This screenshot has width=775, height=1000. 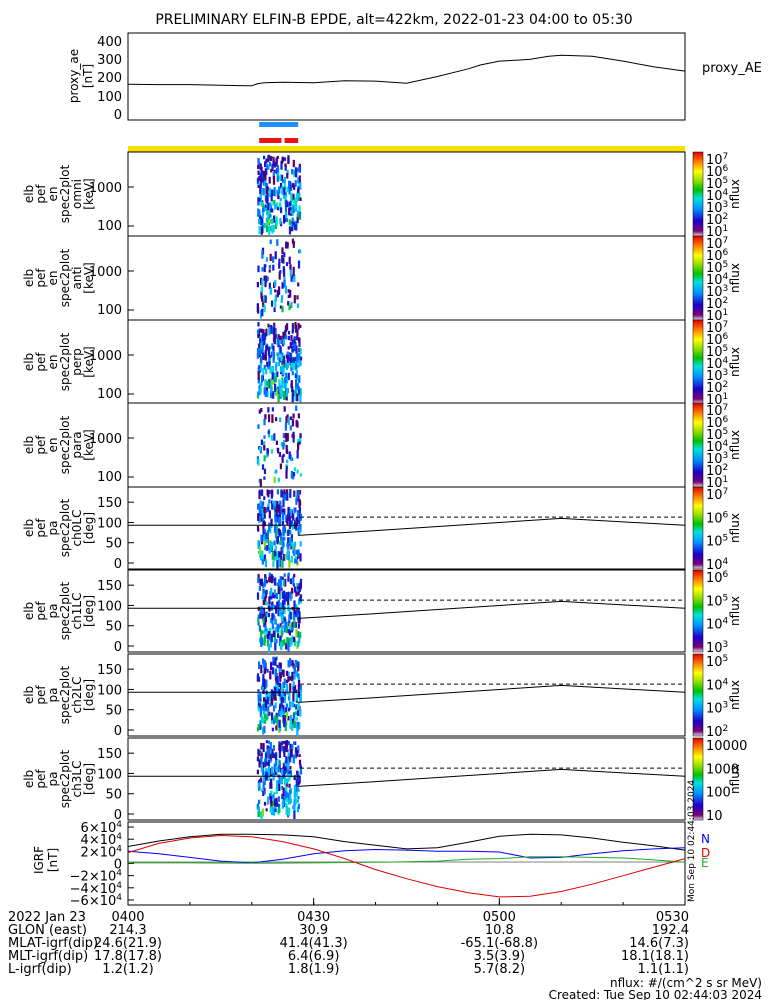 What do you see at coordinates (705, 853) in the screenshot?
I see `igrf-legend-d: D` at bounding box center [705, 853].